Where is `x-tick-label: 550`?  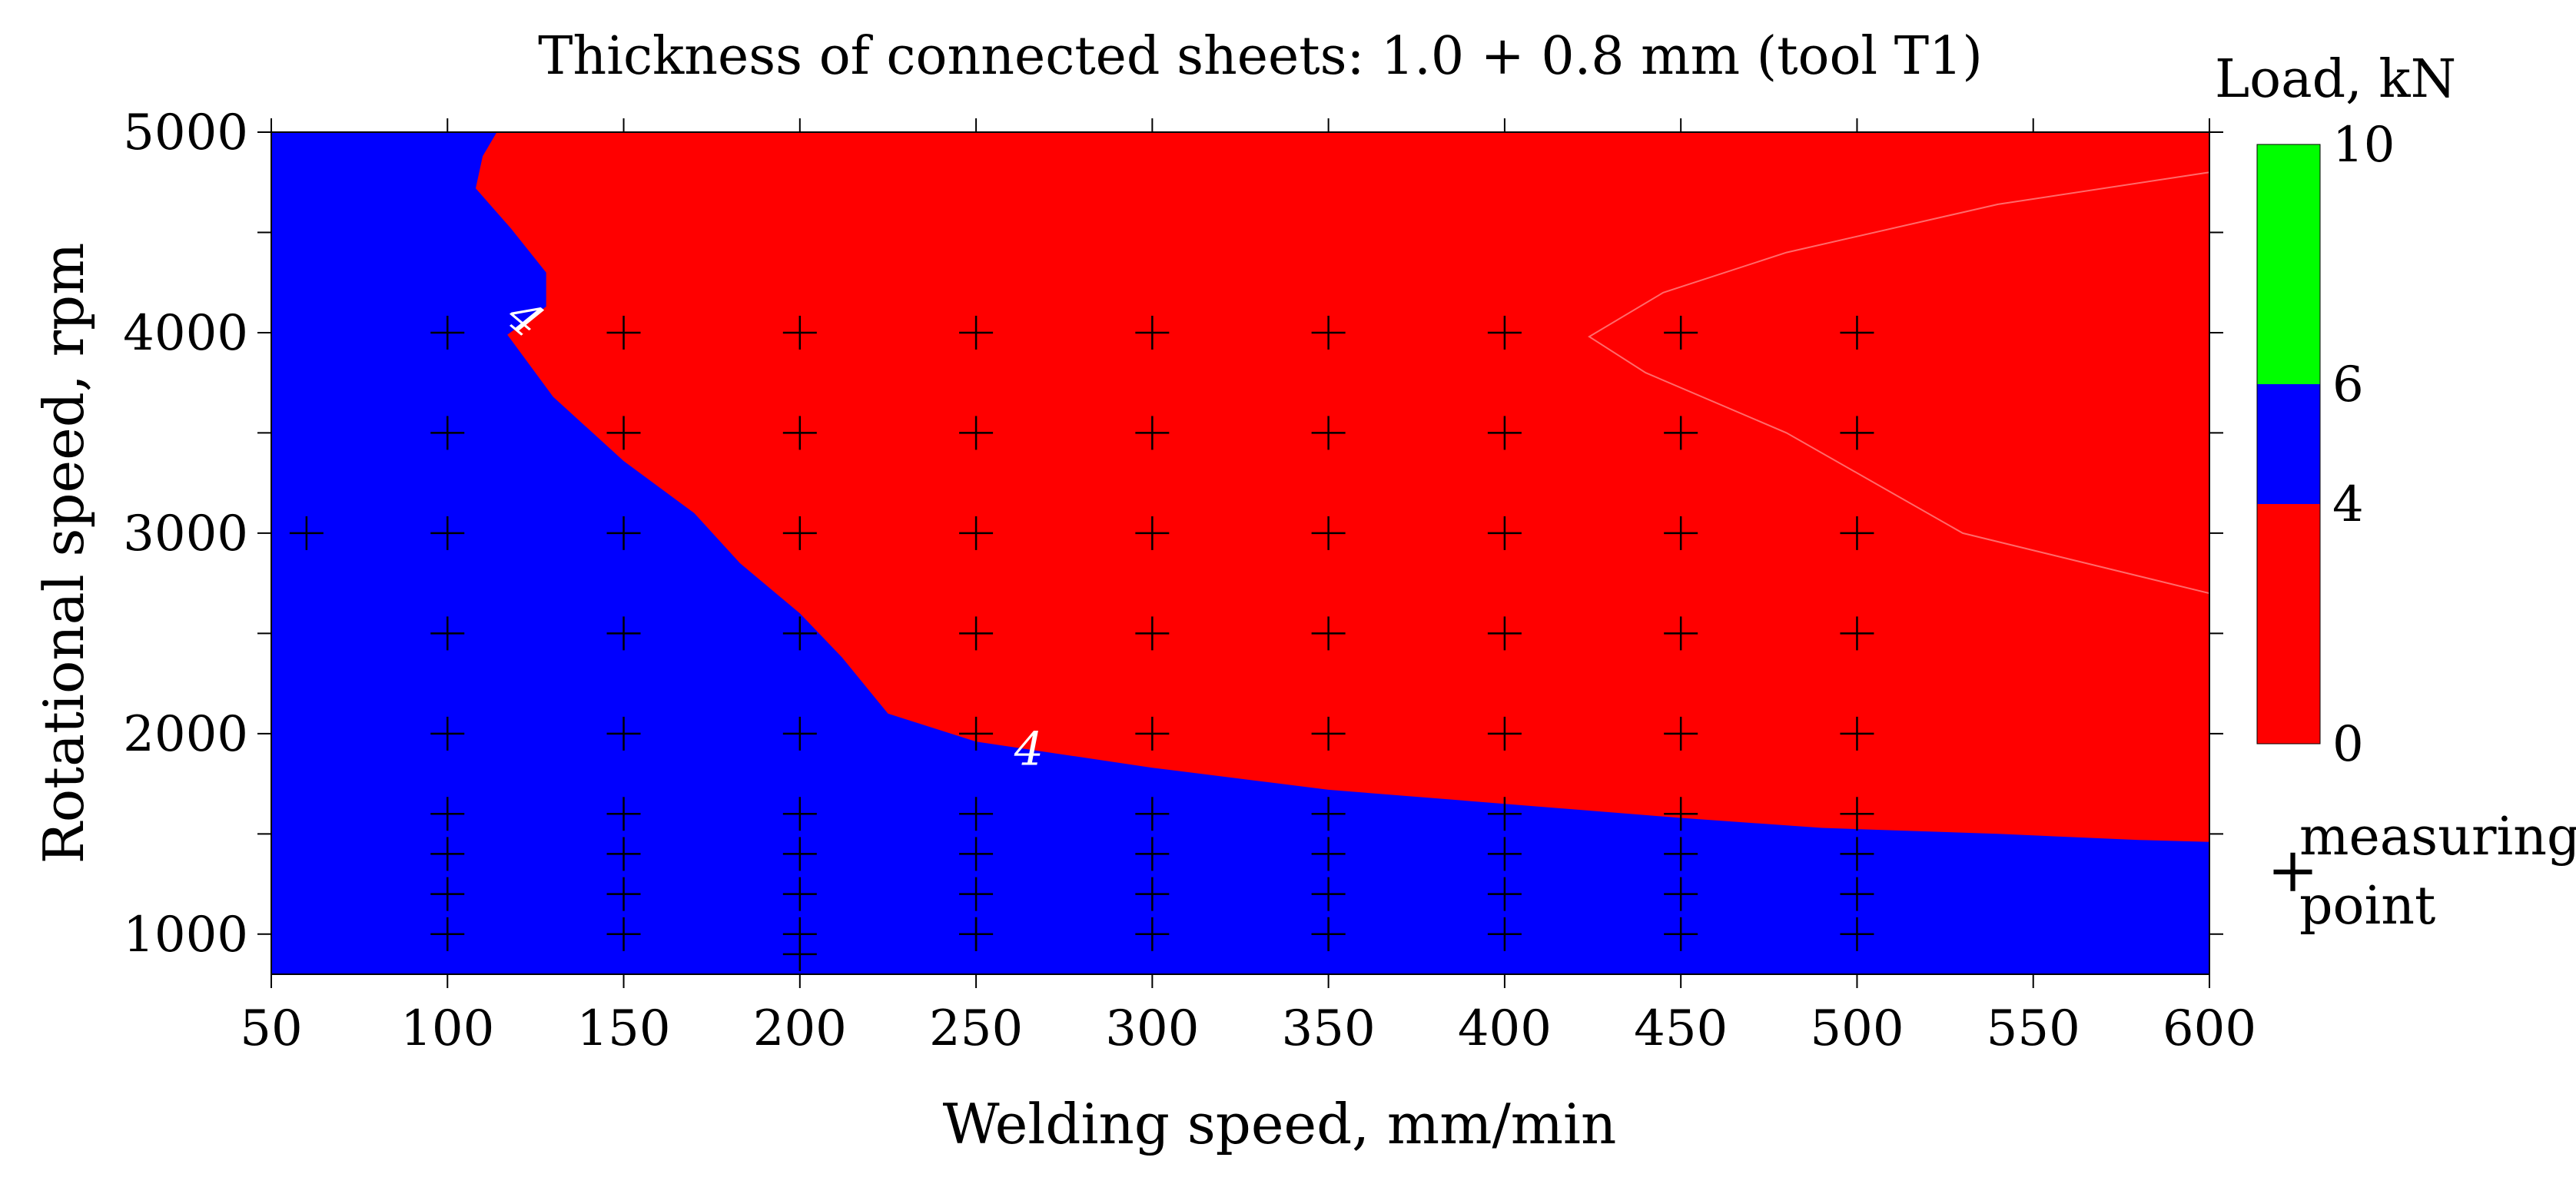
x-tick-label: 550 is located at coordinates (2033, 1028).